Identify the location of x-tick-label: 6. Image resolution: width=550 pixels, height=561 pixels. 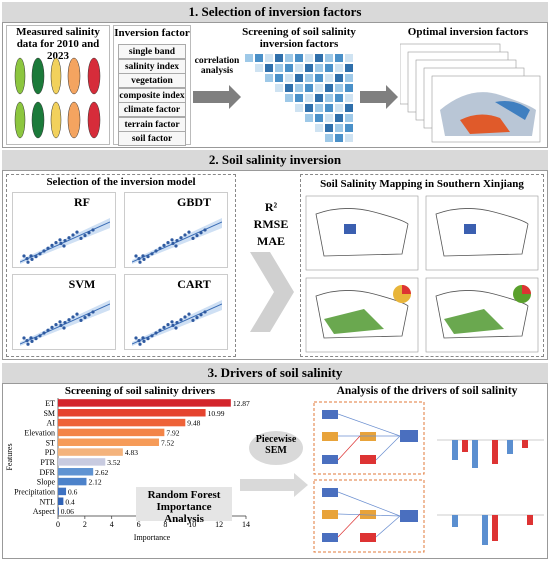
(139, 524).